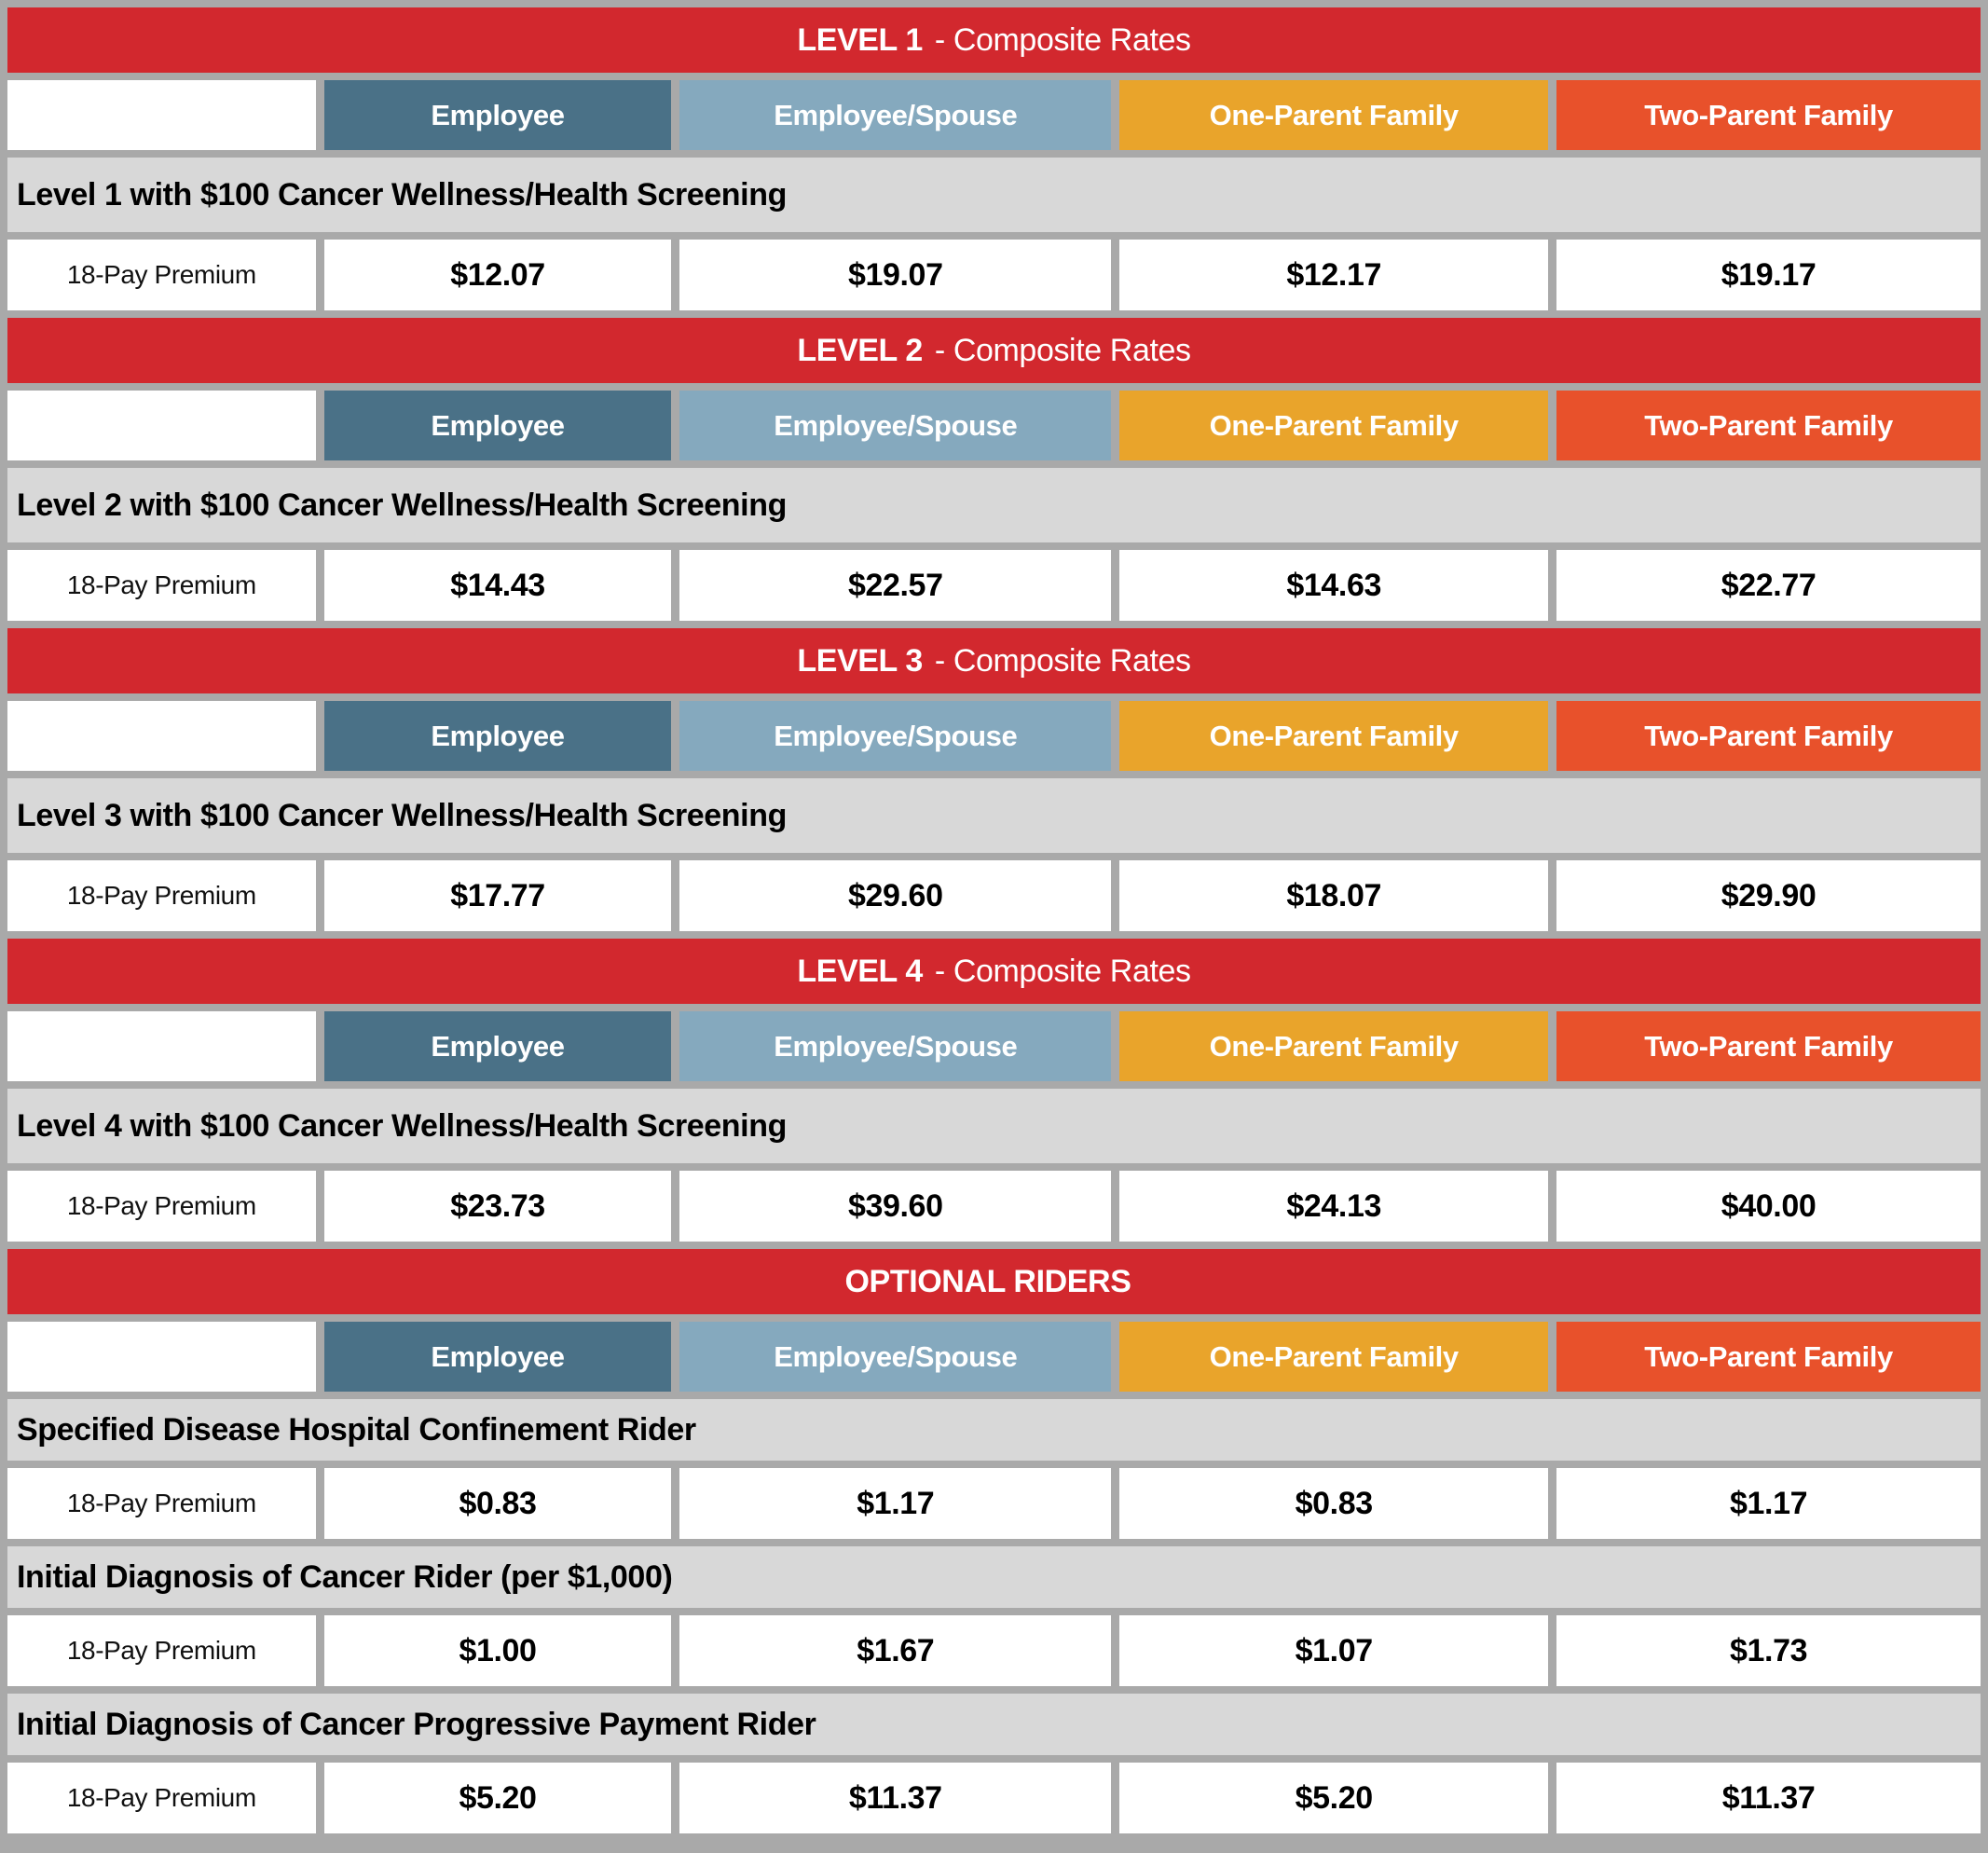 This screenshot has width=1988, height=1853. Describe the element at coordinates (1334, 1650) in the screenshot. I see `premium-value-cell: $1.07` at that location.